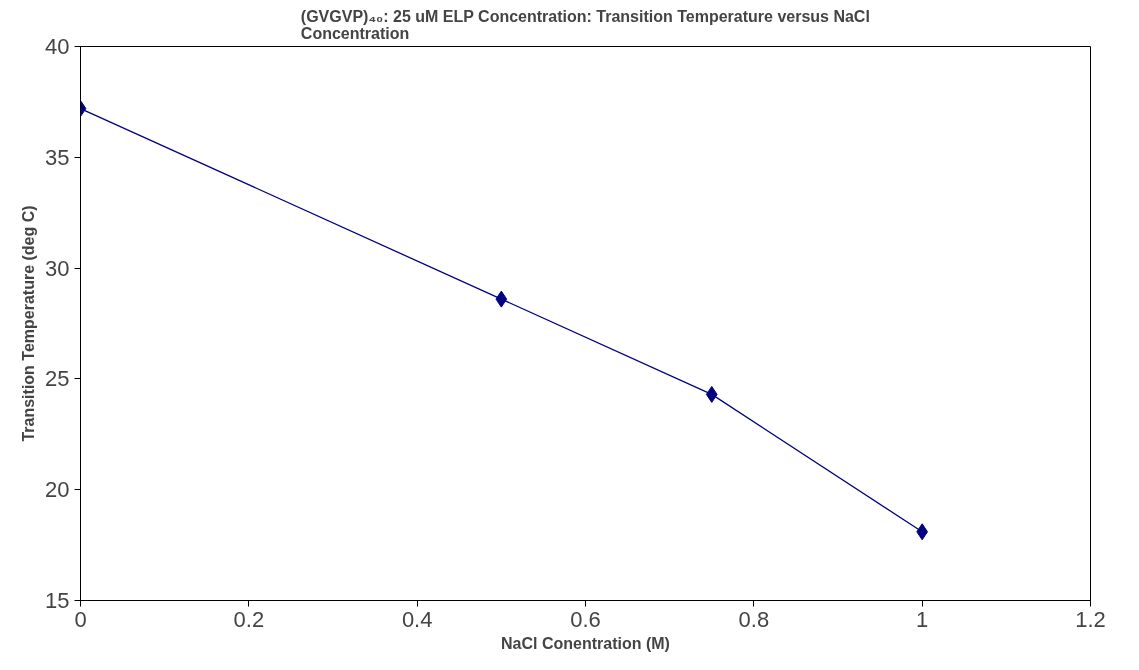  Describe the element at coordinates (80, 619) in the screenshot. I see `x-tick-label: 0` at that location.